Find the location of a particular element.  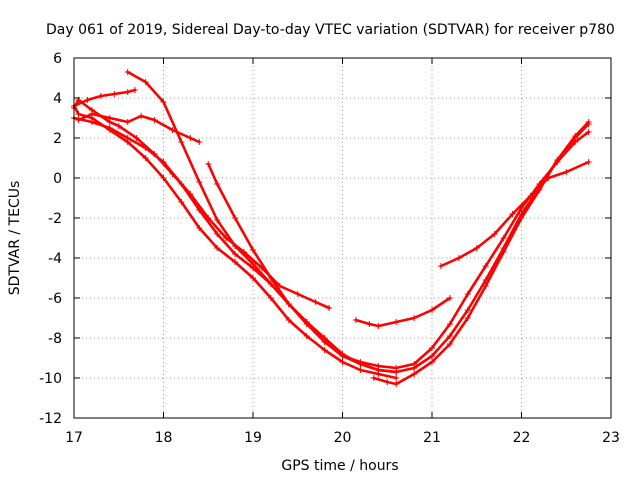

y-tick-label: 6 is located at coordinates (57, 59).